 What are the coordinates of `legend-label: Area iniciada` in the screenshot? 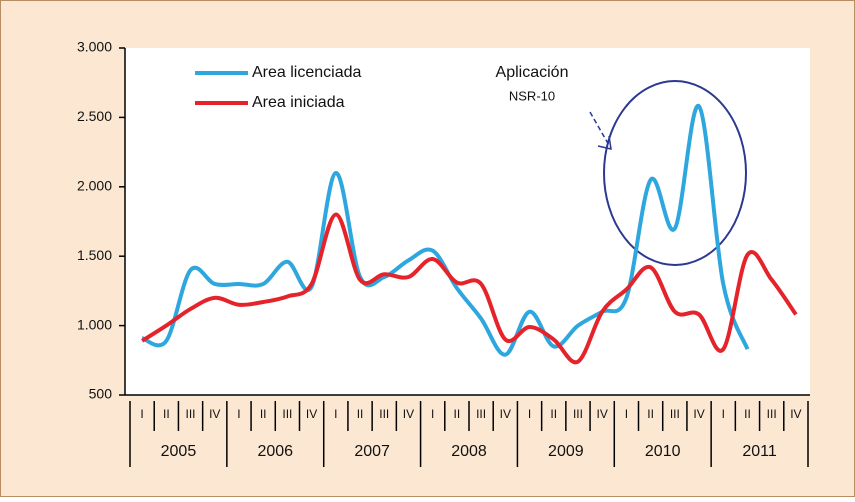 It's located at (298, 102).